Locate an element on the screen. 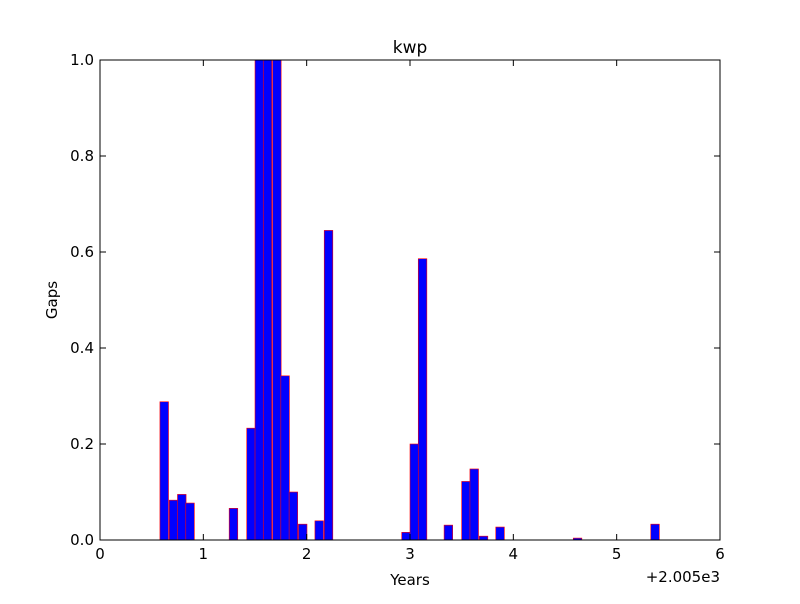  y-tick-label: 1.0 is located at coordinates (82, 60).